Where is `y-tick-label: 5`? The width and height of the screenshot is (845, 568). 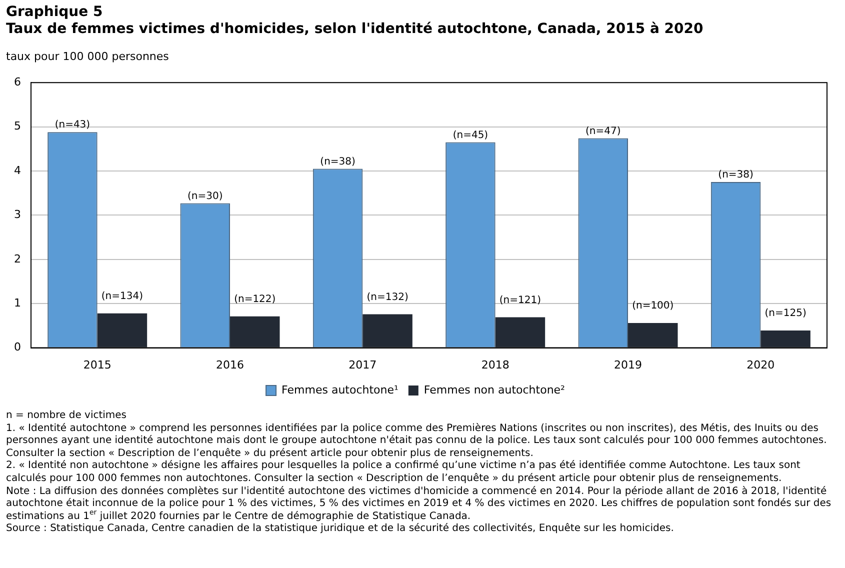
y-tick-label: 5 is located at coordinates (17, 126).